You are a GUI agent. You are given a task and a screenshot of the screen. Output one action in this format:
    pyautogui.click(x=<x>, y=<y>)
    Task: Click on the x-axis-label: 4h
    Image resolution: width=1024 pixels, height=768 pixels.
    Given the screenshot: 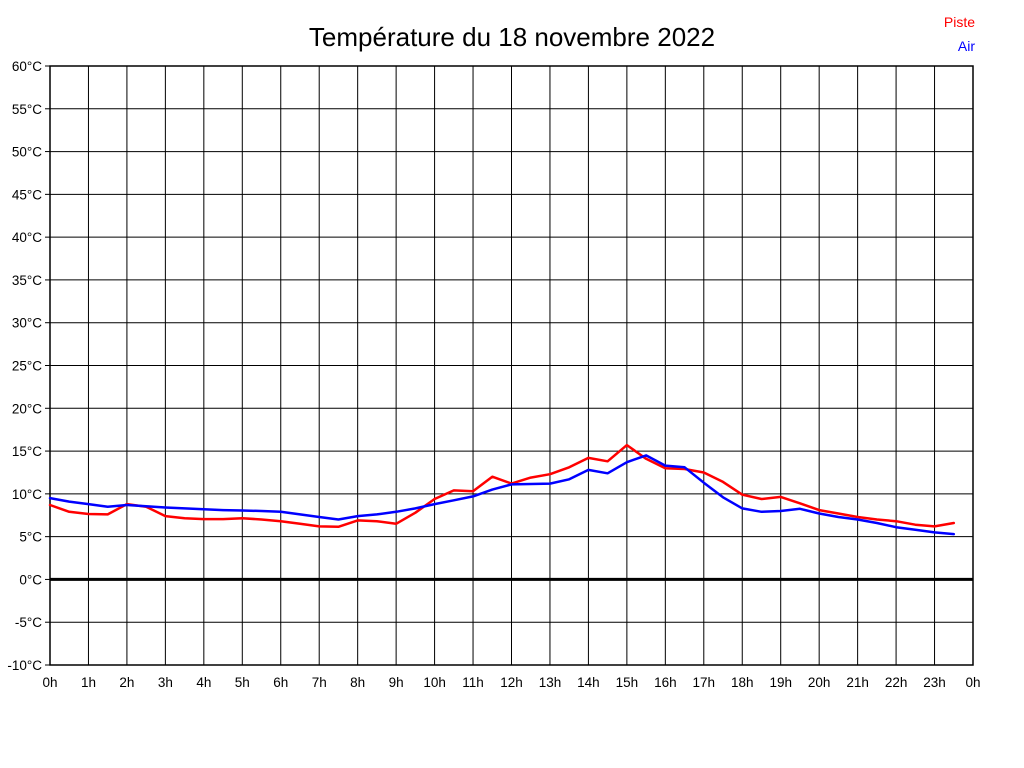 What is the action you would take?
    pyautogui.click(x=203, y=682)
    